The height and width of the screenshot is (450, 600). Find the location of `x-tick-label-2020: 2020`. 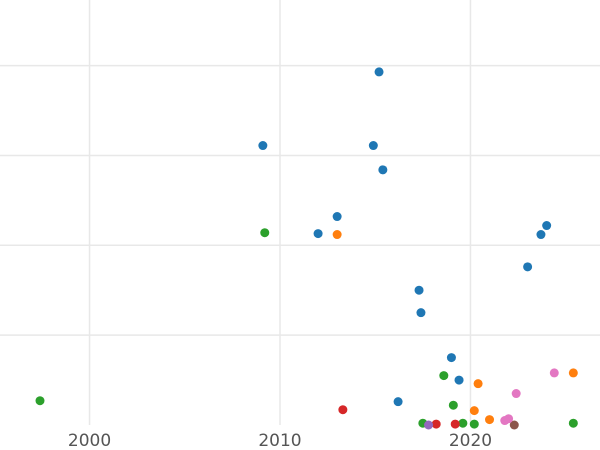

x-tick-label-2020: 2020 is located at coordinates (470, 440).